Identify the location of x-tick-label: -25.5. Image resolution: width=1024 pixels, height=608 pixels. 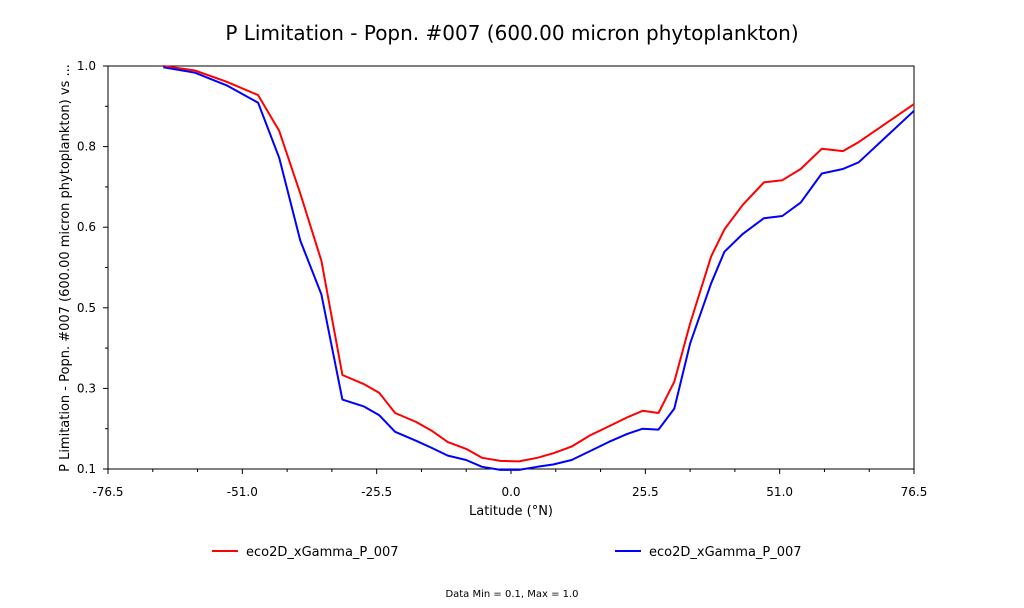
(376, 492).